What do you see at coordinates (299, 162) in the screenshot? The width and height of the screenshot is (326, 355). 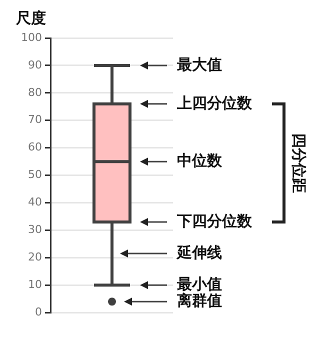 I see `text: 四分位距` at bounding box center [299, 162].